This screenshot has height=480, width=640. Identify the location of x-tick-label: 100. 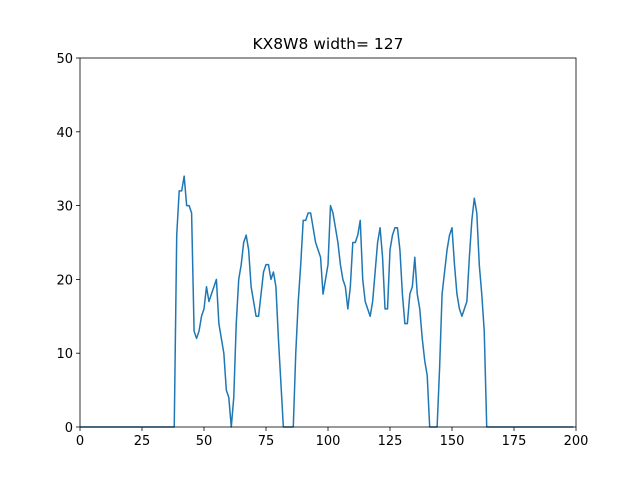
(328, 441).